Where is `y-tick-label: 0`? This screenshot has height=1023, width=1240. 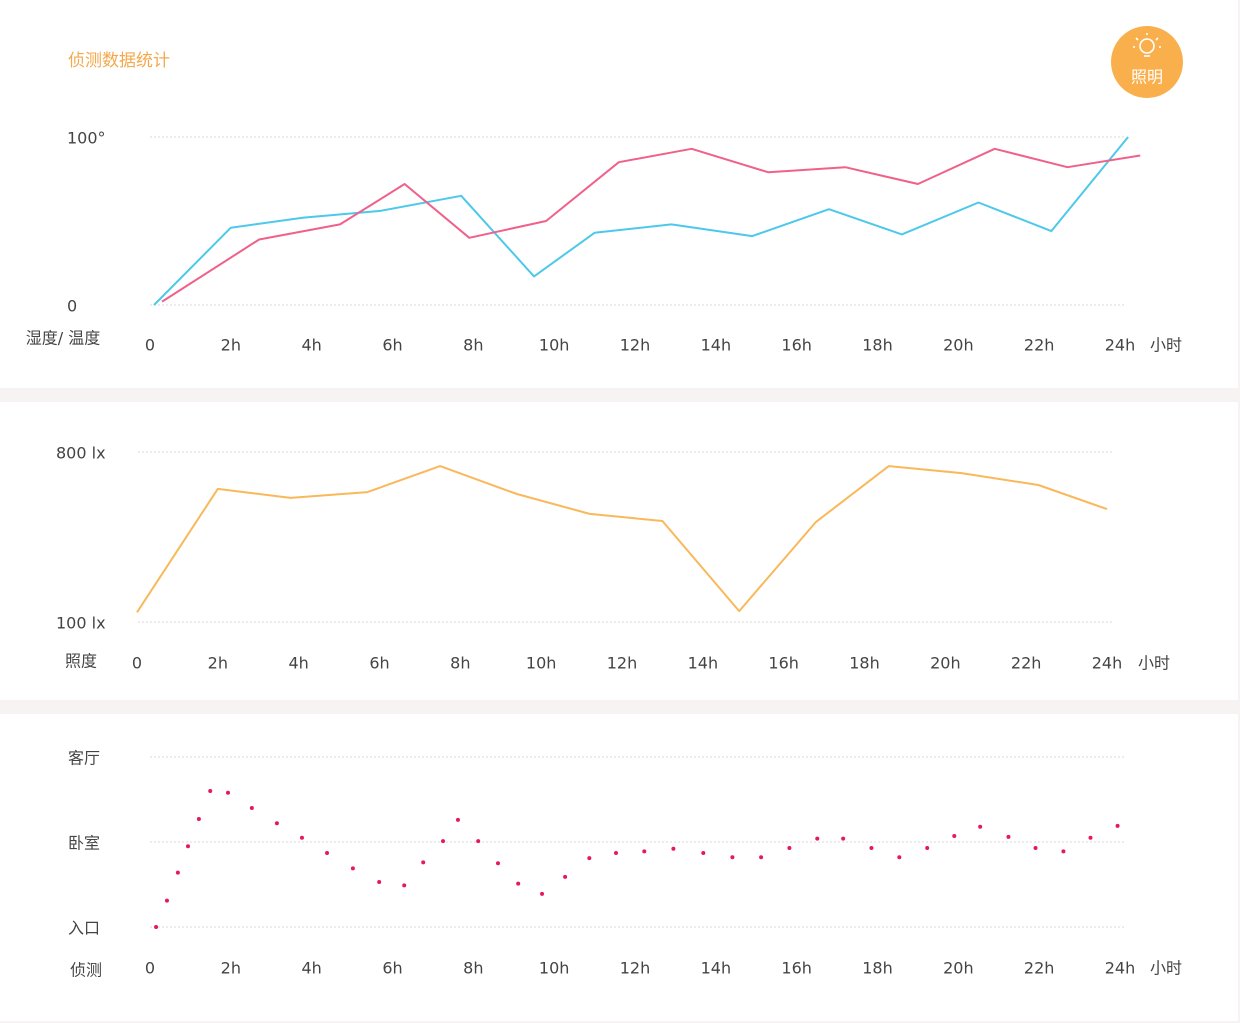
y-tick-label: 0 is located at coordinates (72, 306).